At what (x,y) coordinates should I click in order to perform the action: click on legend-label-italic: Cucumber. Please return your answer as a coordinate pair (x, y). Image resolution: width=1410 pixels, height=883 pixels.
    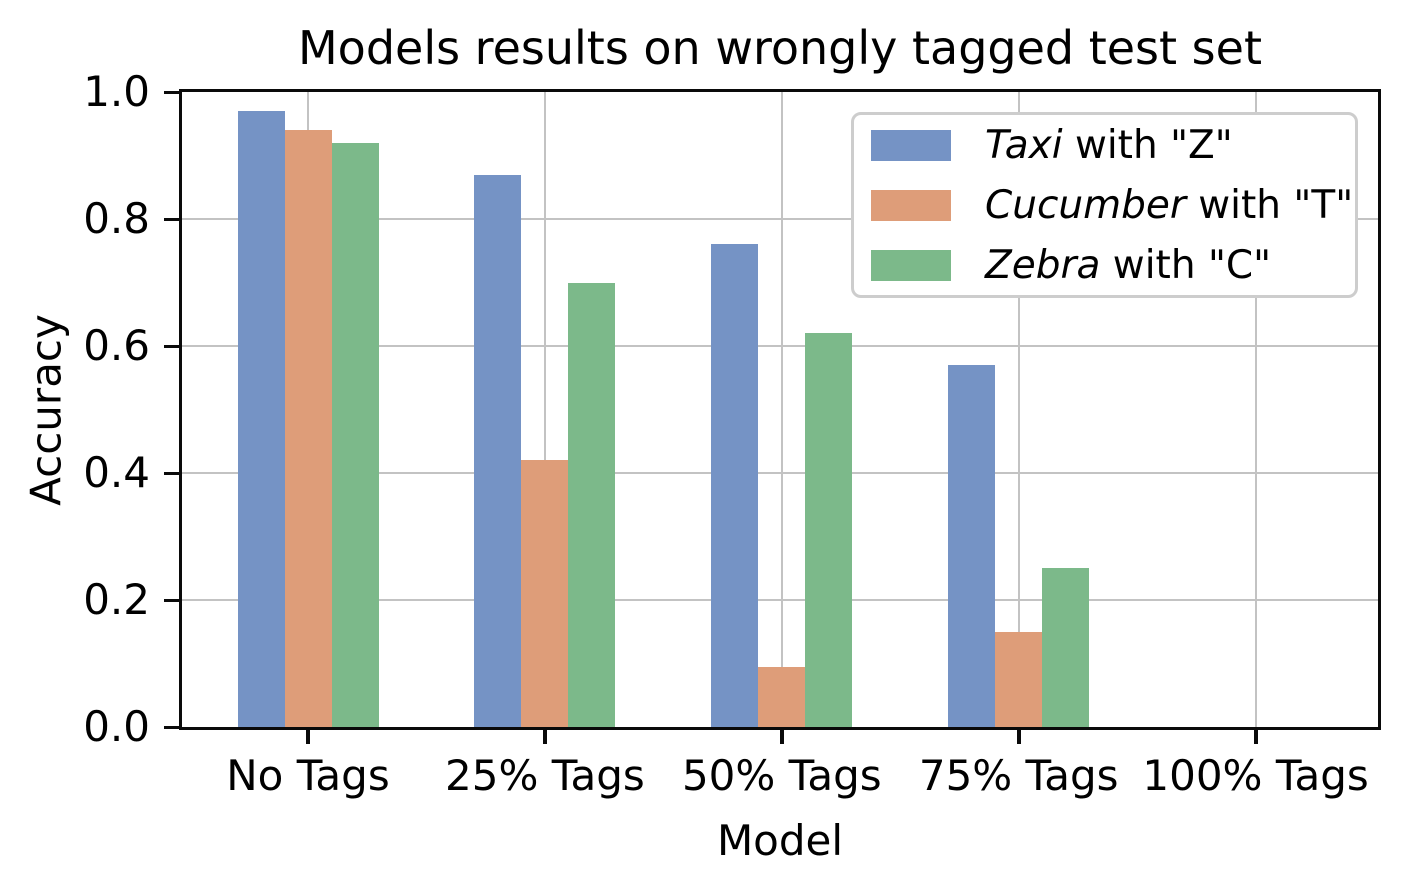
    Looking at the image, I should click on (1085, 205).